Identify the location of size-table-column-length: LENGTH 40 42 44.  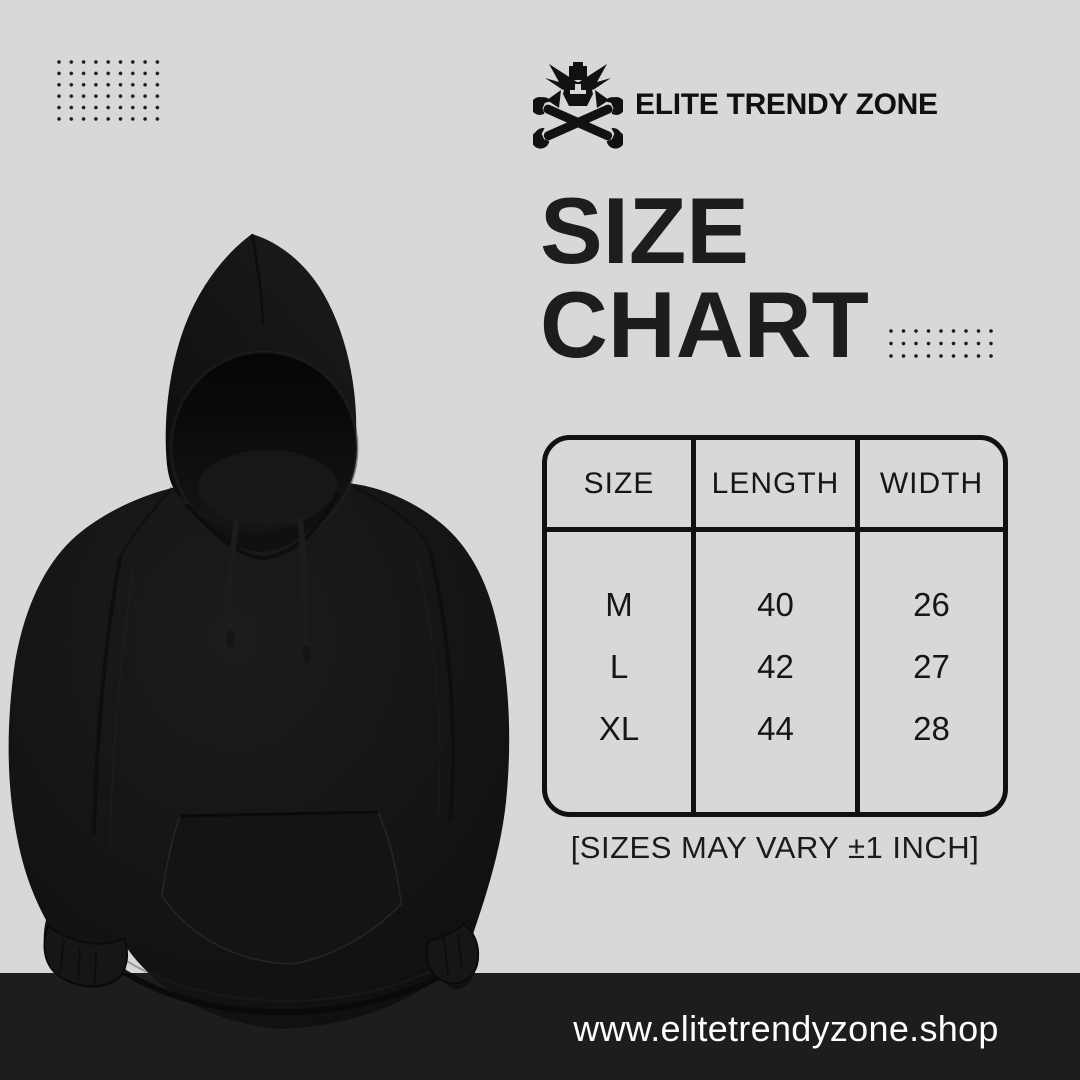
(773, 626).